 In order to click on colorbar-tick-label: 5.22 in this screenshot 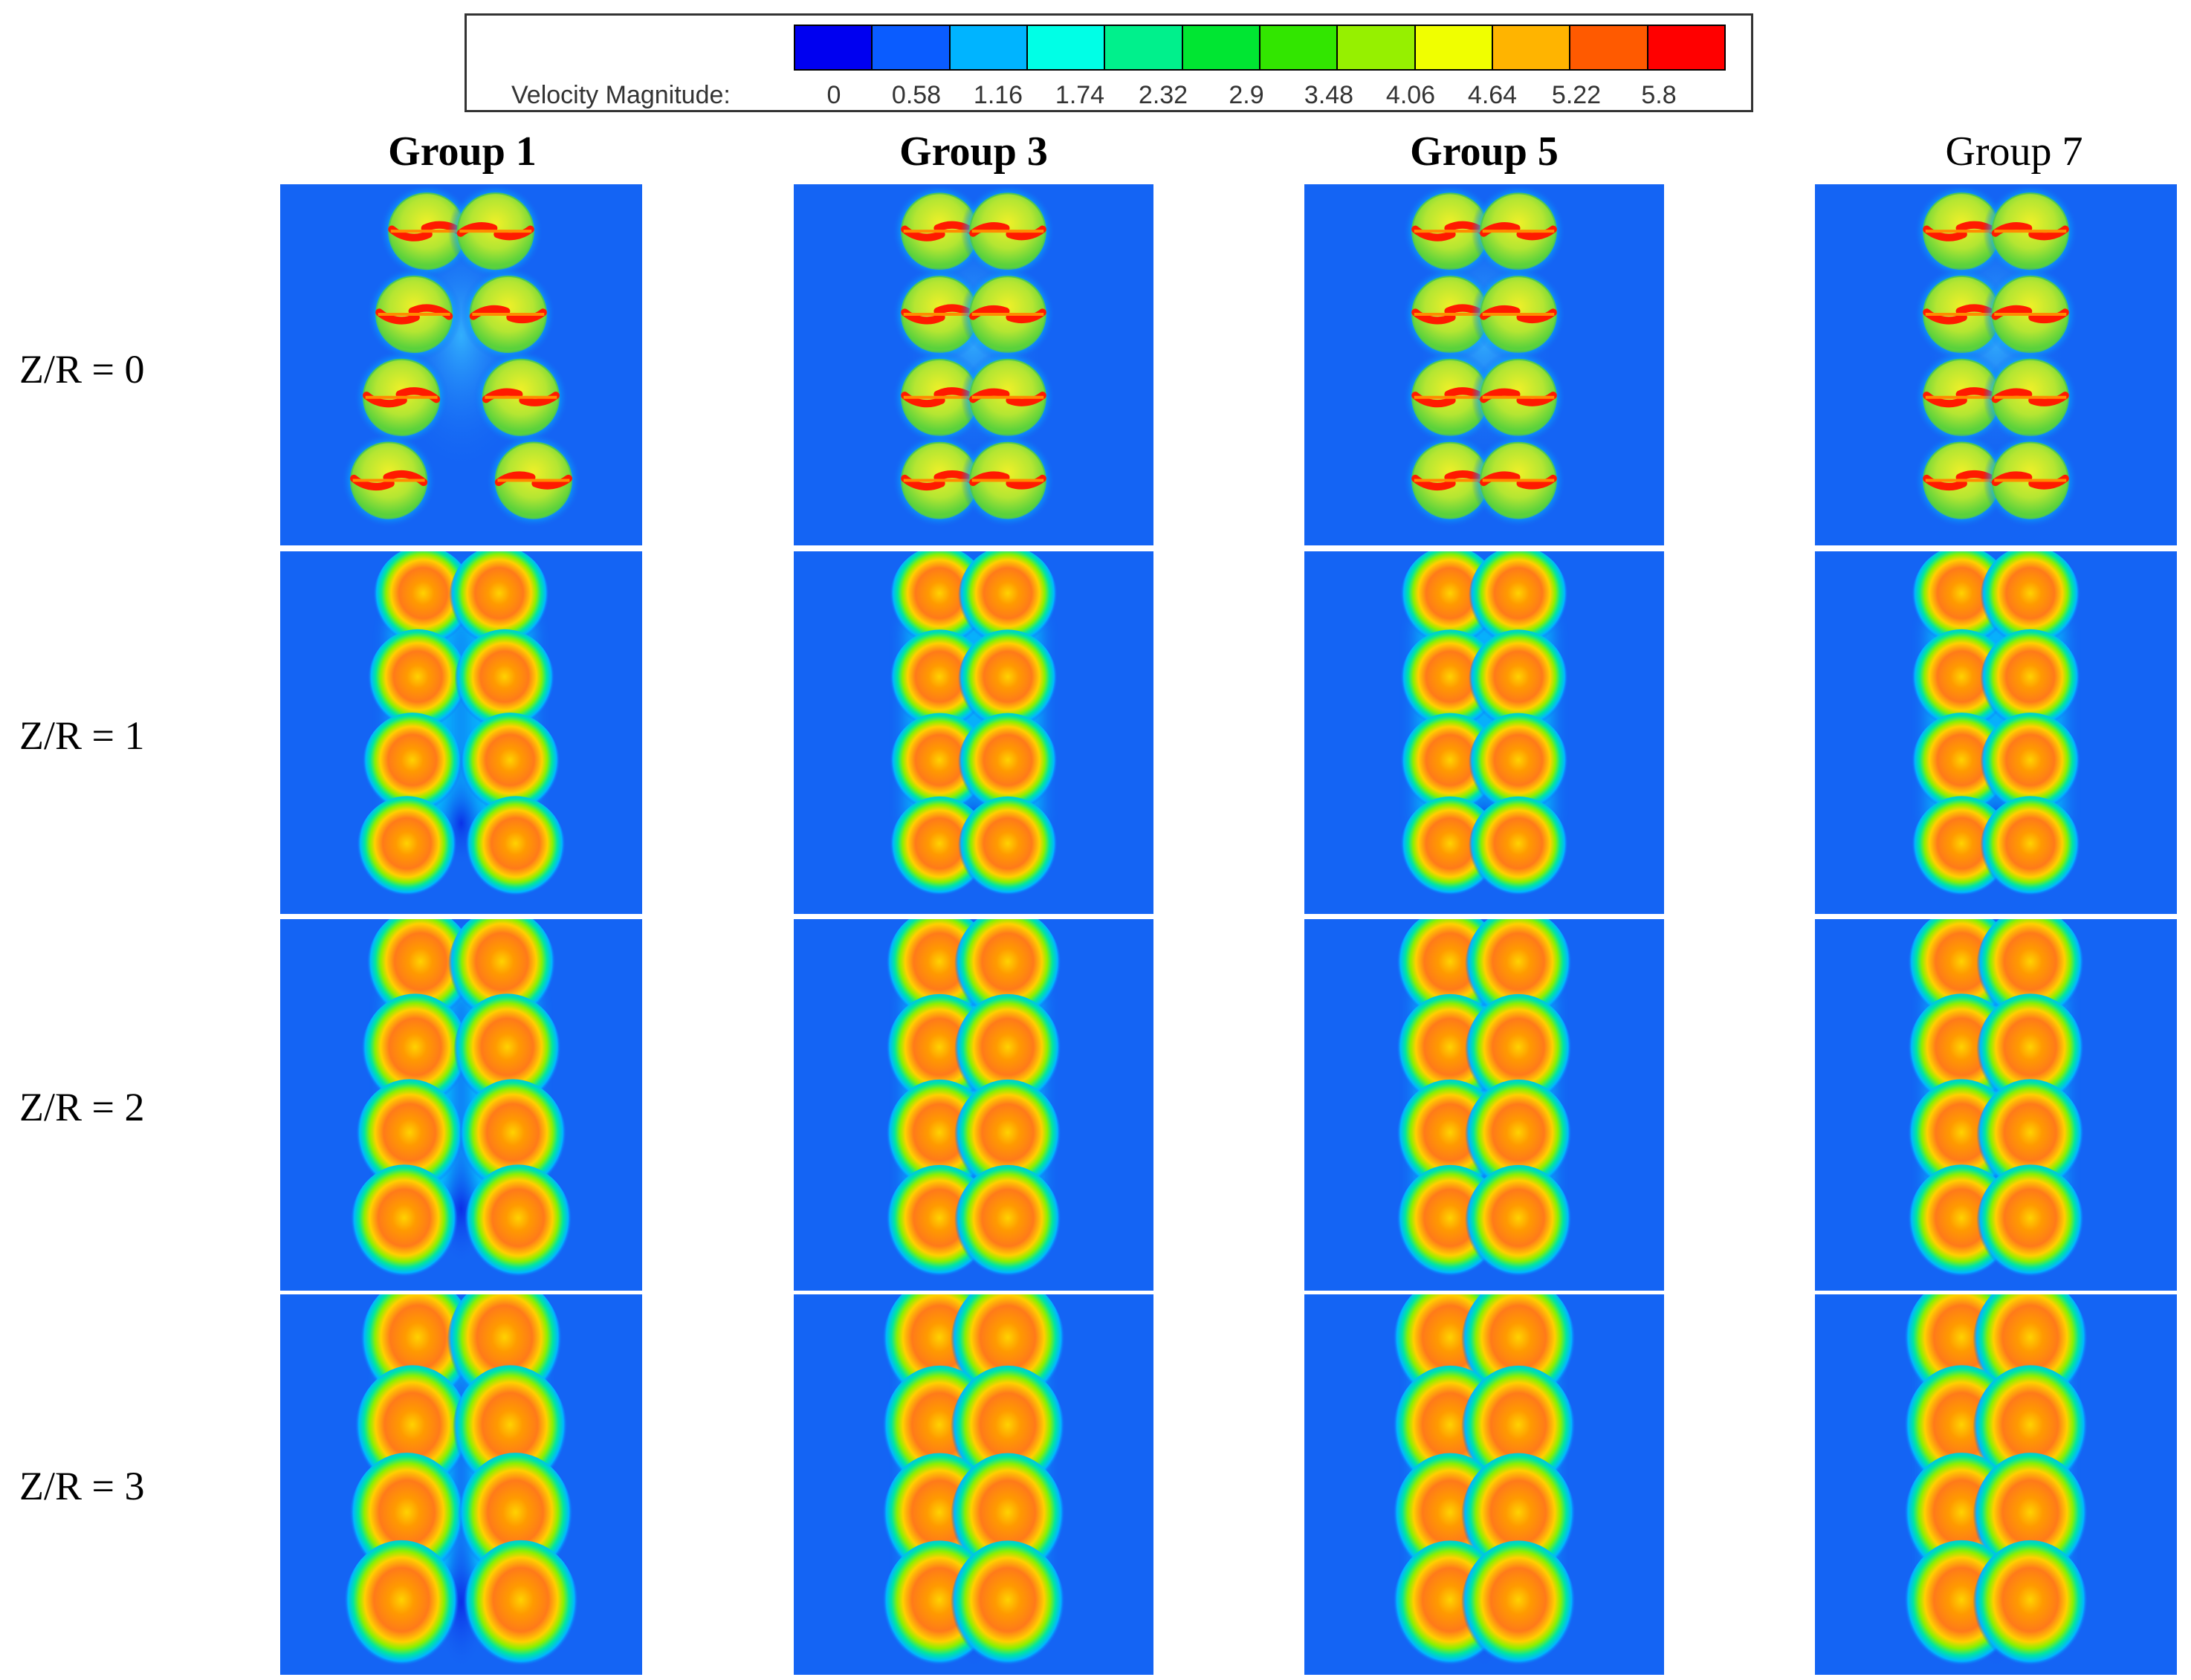, I will do `click(1576, 95)`.